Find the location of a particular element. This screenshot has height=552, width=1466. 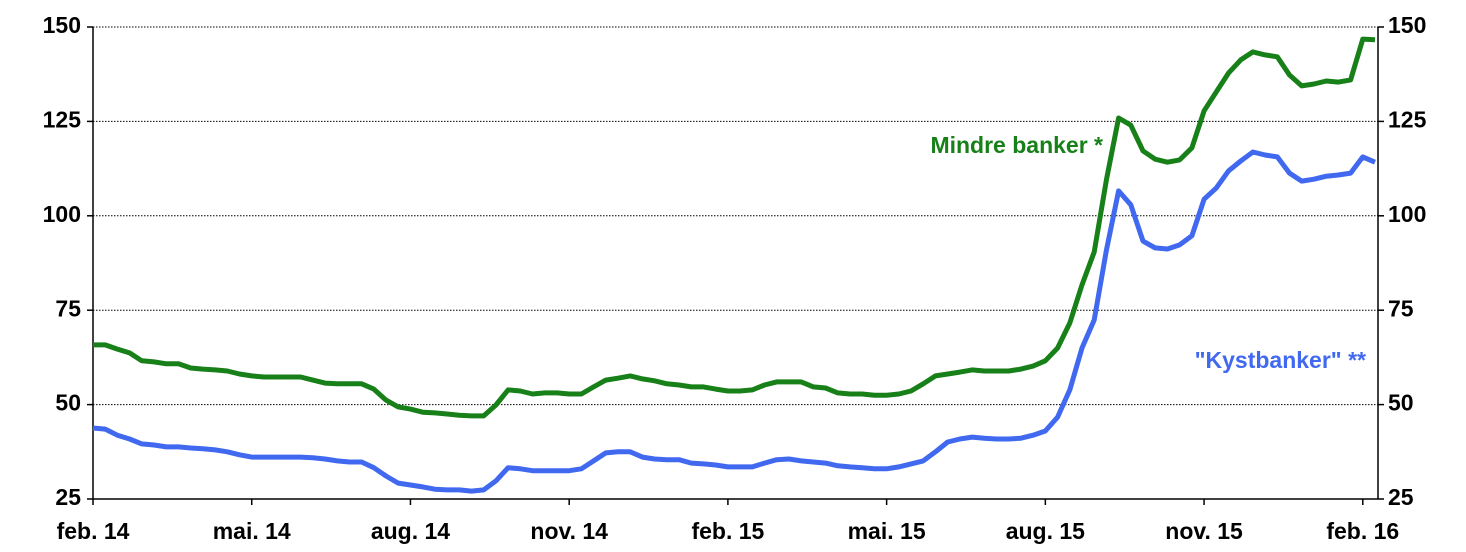

y2-tick-label: 100 is located at coordinates (1407, 214).